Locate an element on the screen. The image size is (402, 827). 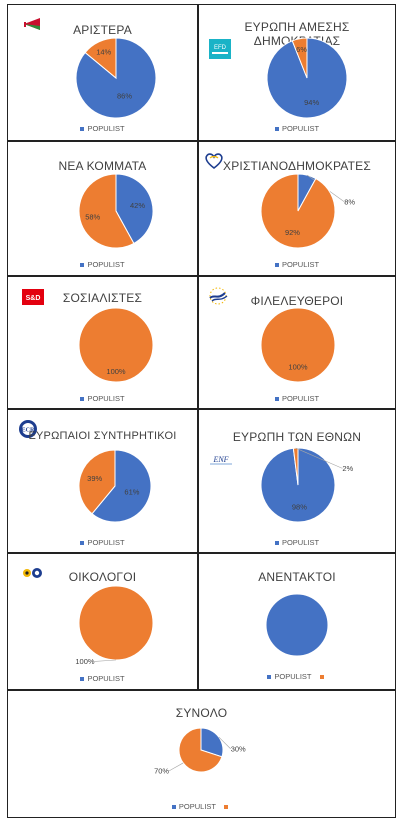
chart-panel-fileleftheroi: ΦΙΛΕΛΕΥΘΕΡΟΙ 100% POPULIST is located at coordinates (297, 342).